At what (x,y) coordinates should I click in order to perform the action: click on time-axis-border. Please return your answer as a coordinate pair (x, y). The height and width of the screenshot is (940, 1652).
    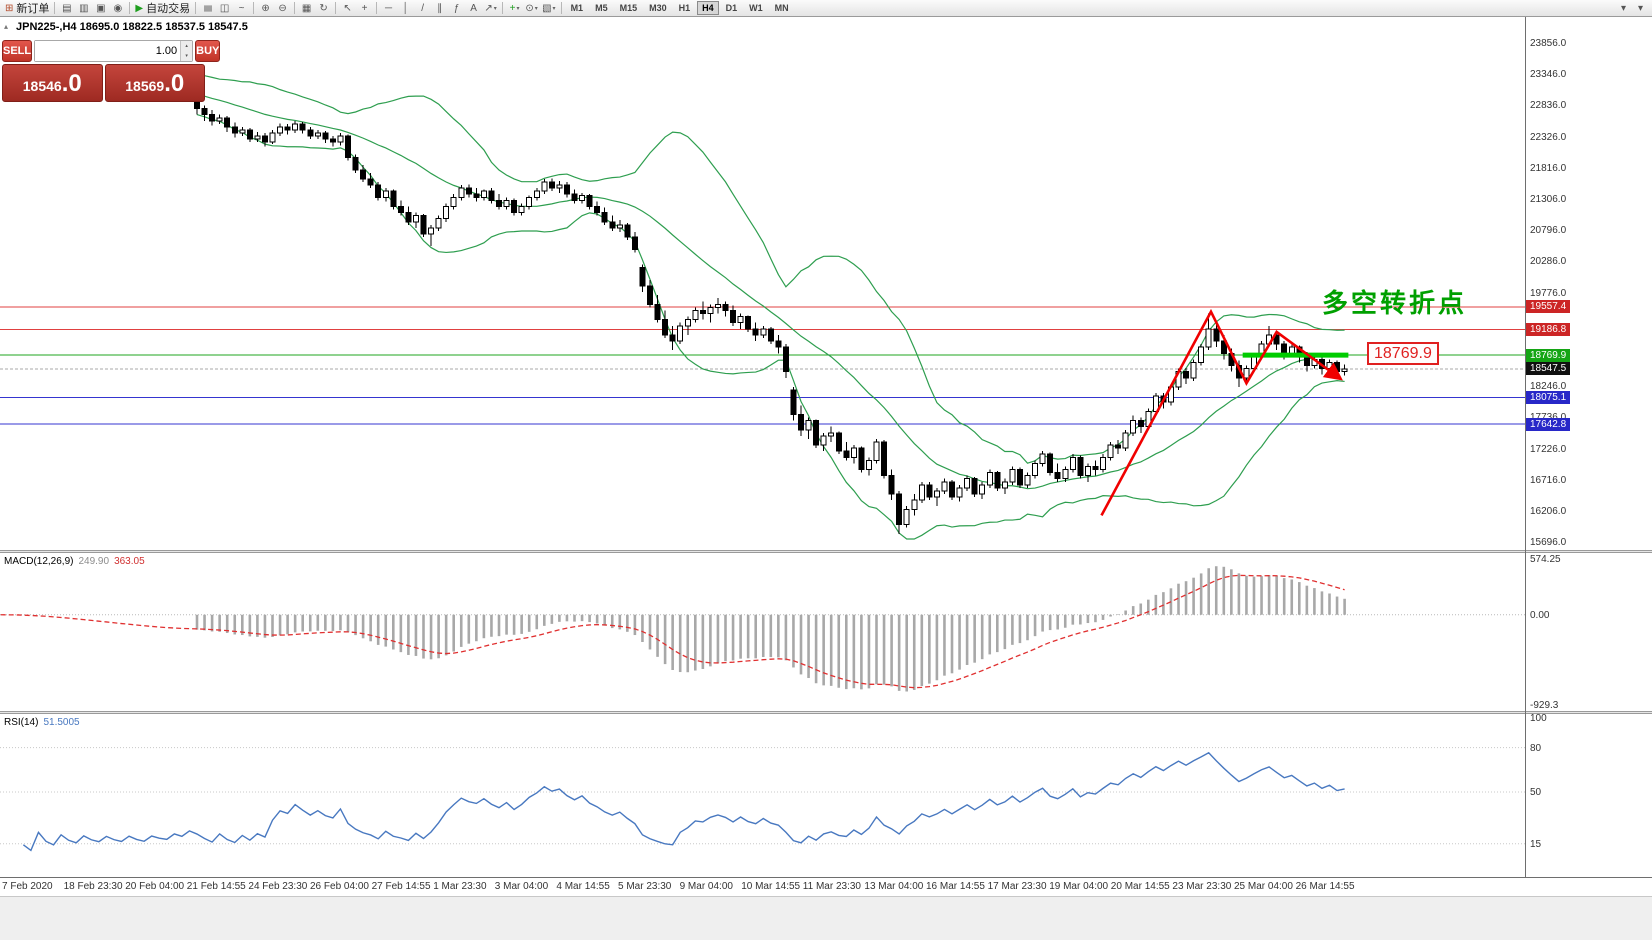
    Looking at the image, I should click on (826, 877).